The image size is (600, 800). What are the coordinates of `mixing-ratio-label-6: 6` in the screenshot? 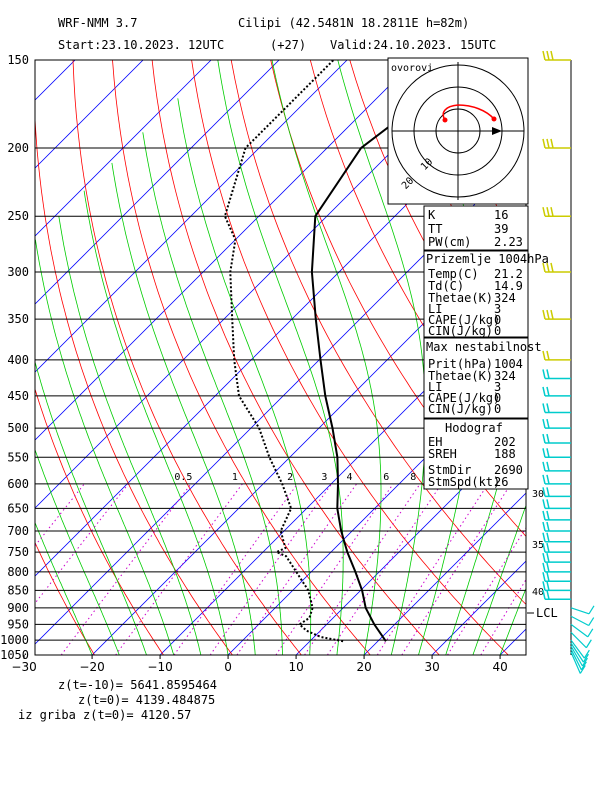 It's located at (386, 477).